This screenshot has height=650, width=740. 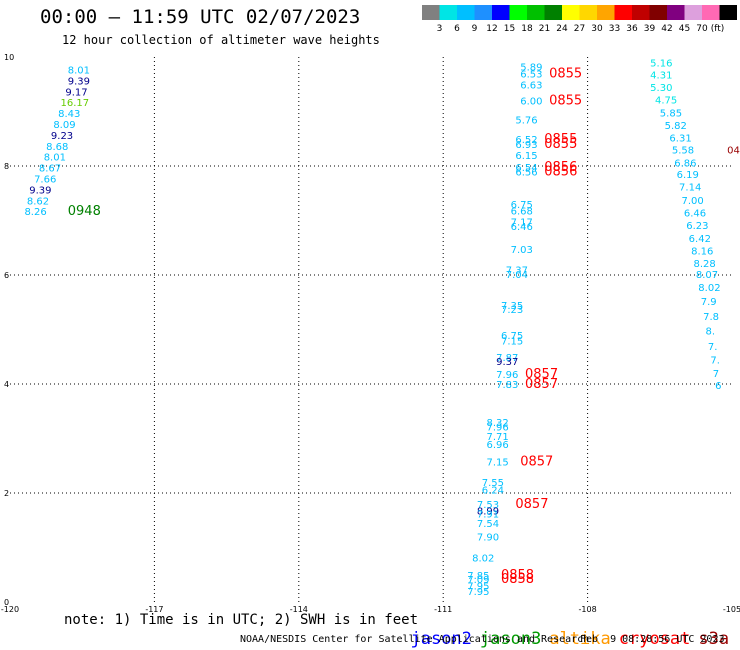 What do you see at coordinates (661, 75) in the screenshot?
I see `wave-height-point: 4.31` at bounding box center [661, 75].